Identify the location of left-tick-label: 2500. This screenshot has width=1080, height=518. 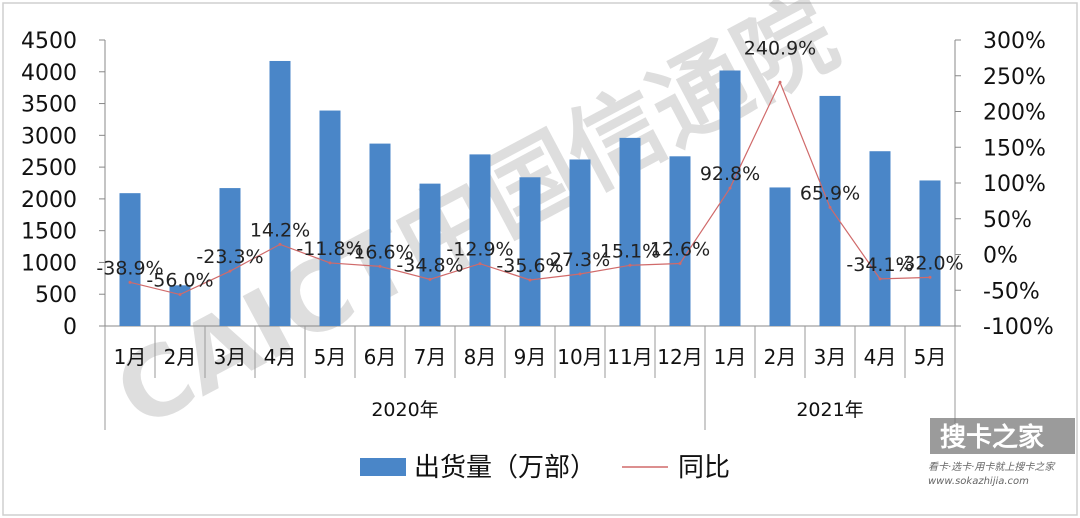
(49, 168).